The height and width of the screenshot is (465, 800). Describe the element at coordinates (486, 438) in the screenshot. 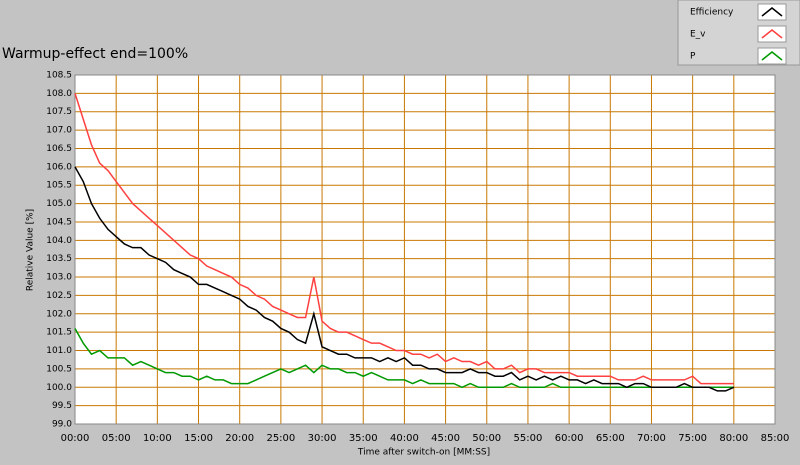

I see `x-tick-label: 50:00` at that location.